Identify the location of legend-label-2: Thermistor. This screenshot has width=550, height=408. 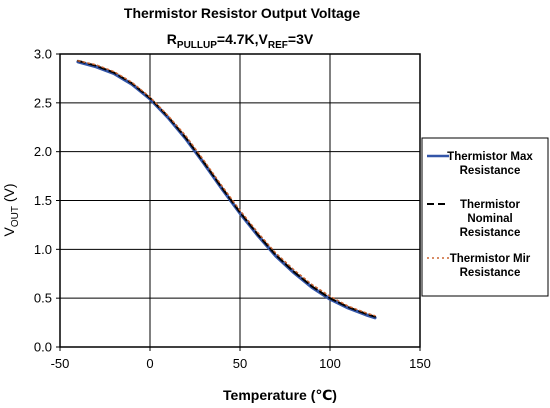
(490, 205).